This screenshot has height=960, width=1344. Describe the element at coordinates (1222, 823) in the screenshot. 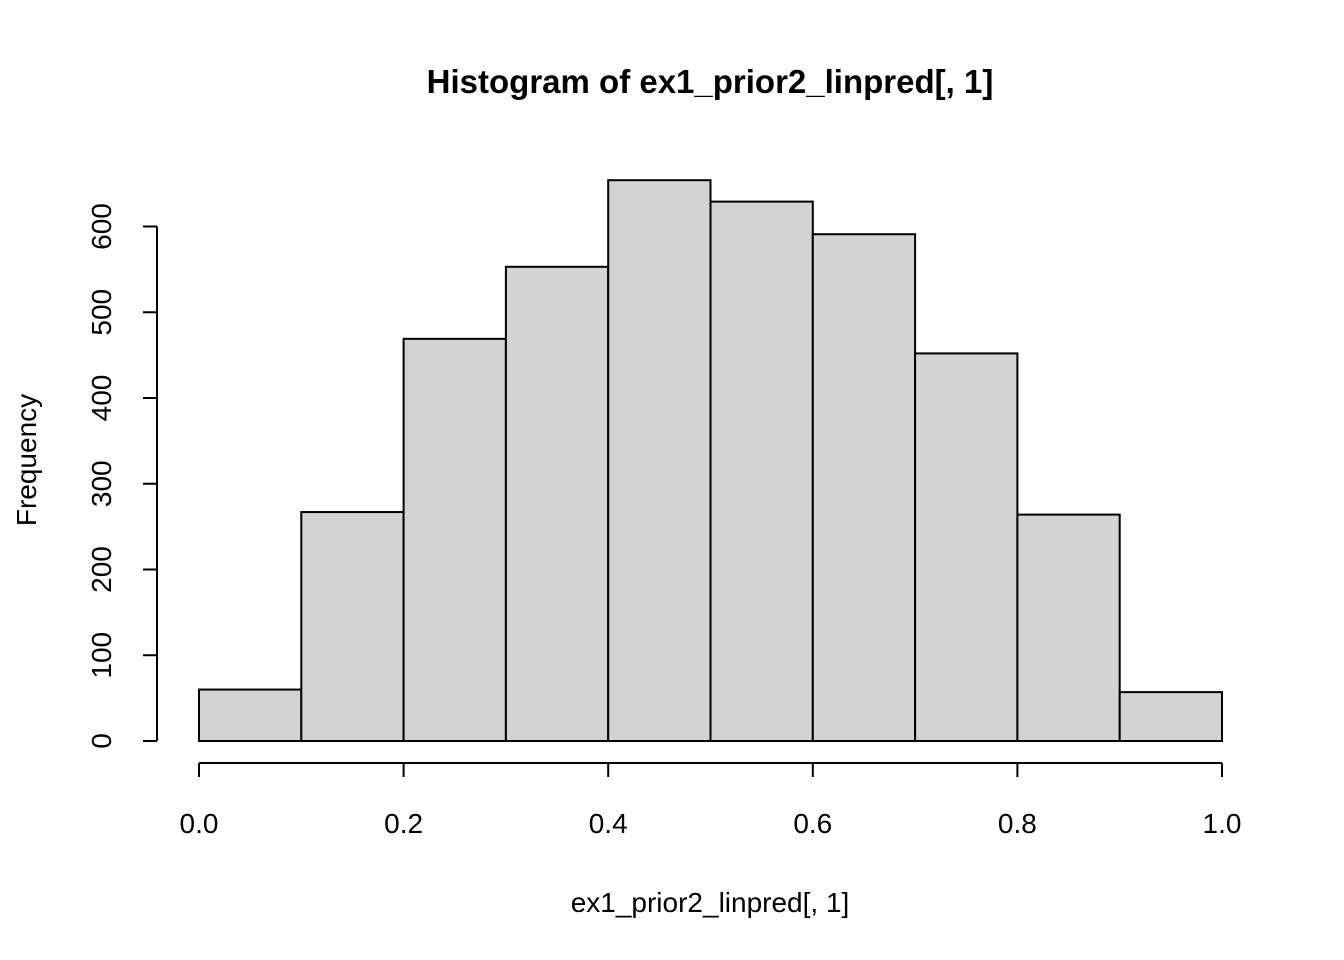

I see `x-tick-label: 1.0` at that location.